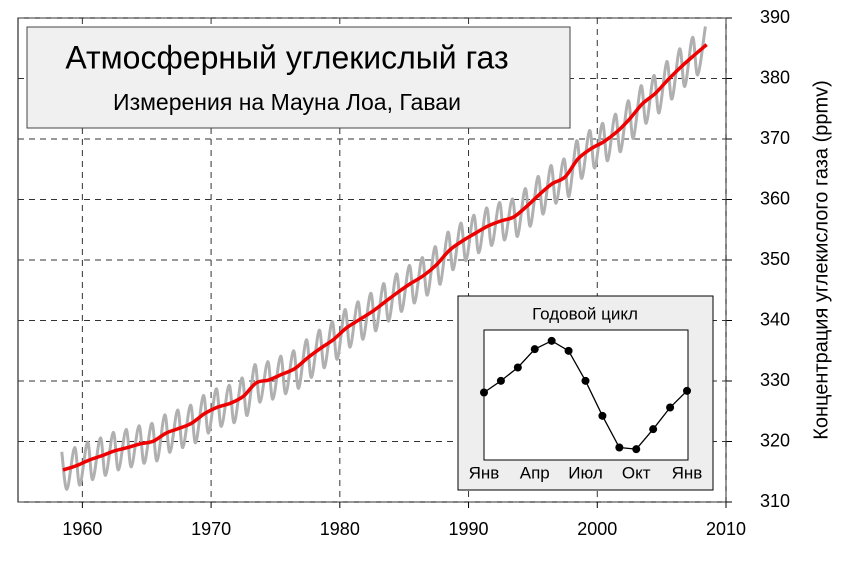  What do you see at coordinates (585, 472) in the screenshot?
I see `inset-x-label: Июл` at bounding box center [585, 472].